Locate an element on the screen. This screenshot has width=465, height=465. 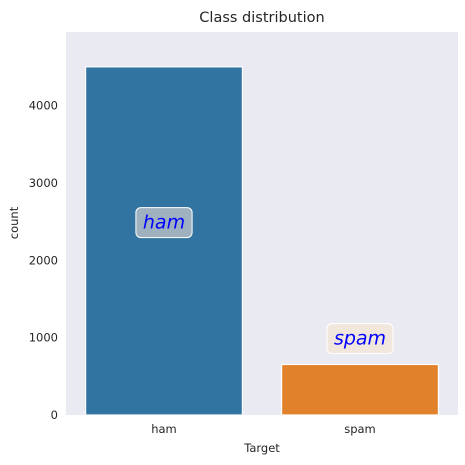
y-tick-label: 1000 is located at coordinates (43, 338).